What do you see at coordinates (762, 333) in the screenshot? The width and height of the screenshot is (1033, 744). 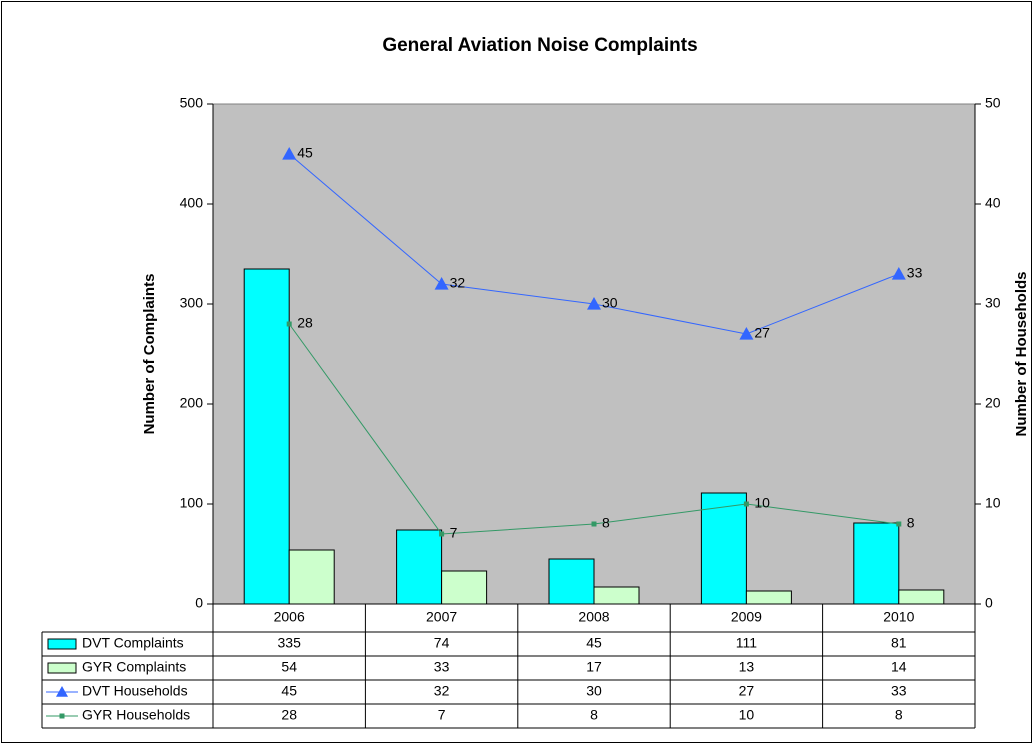 I see `data-label: 27` at bounding box center [762, 333].